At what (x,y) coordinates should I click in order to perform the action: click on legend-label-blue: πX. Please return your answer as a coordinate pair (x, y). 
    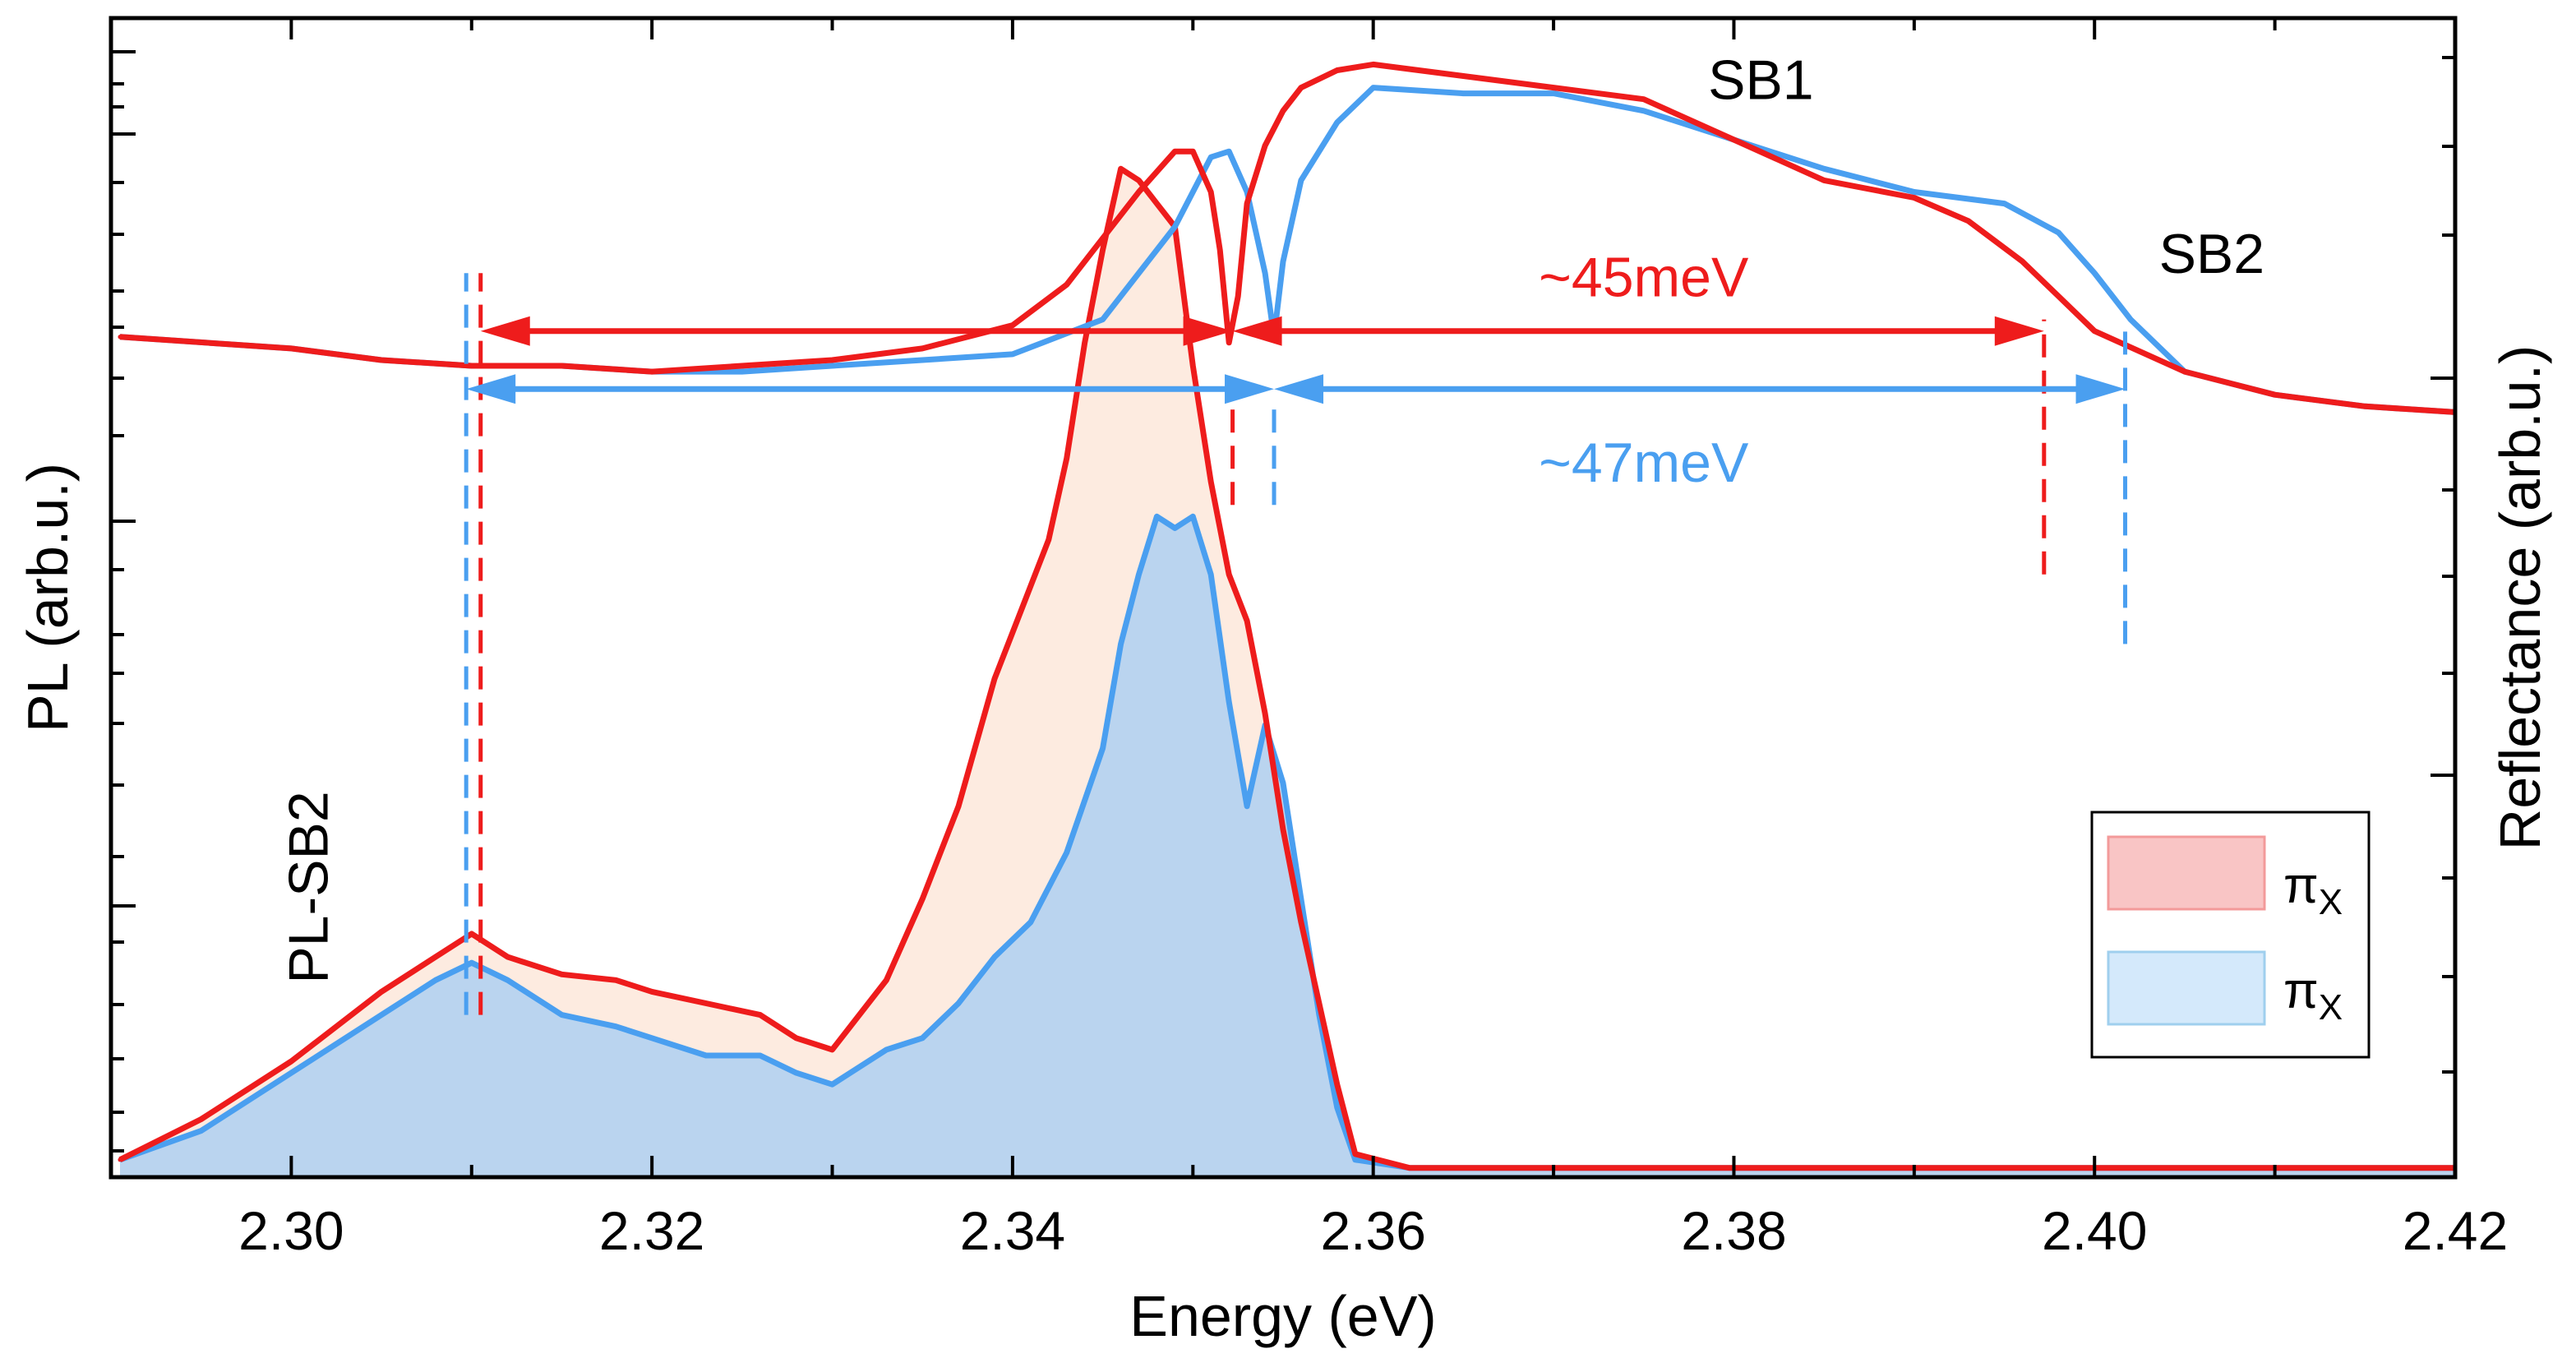
    Looking at the image, I should click on (2313, 995).